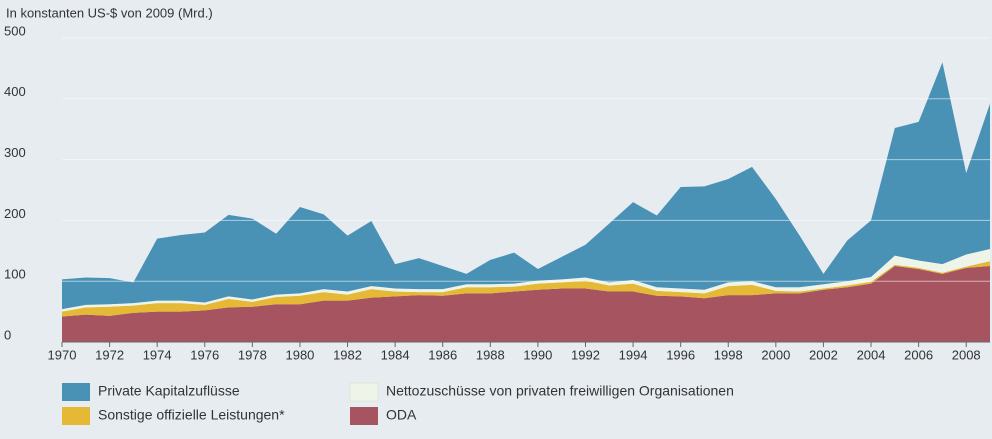  Describe the element at coordinates (537, 354) in the screenshot. I see `x-tick-label: 1990` at that location.